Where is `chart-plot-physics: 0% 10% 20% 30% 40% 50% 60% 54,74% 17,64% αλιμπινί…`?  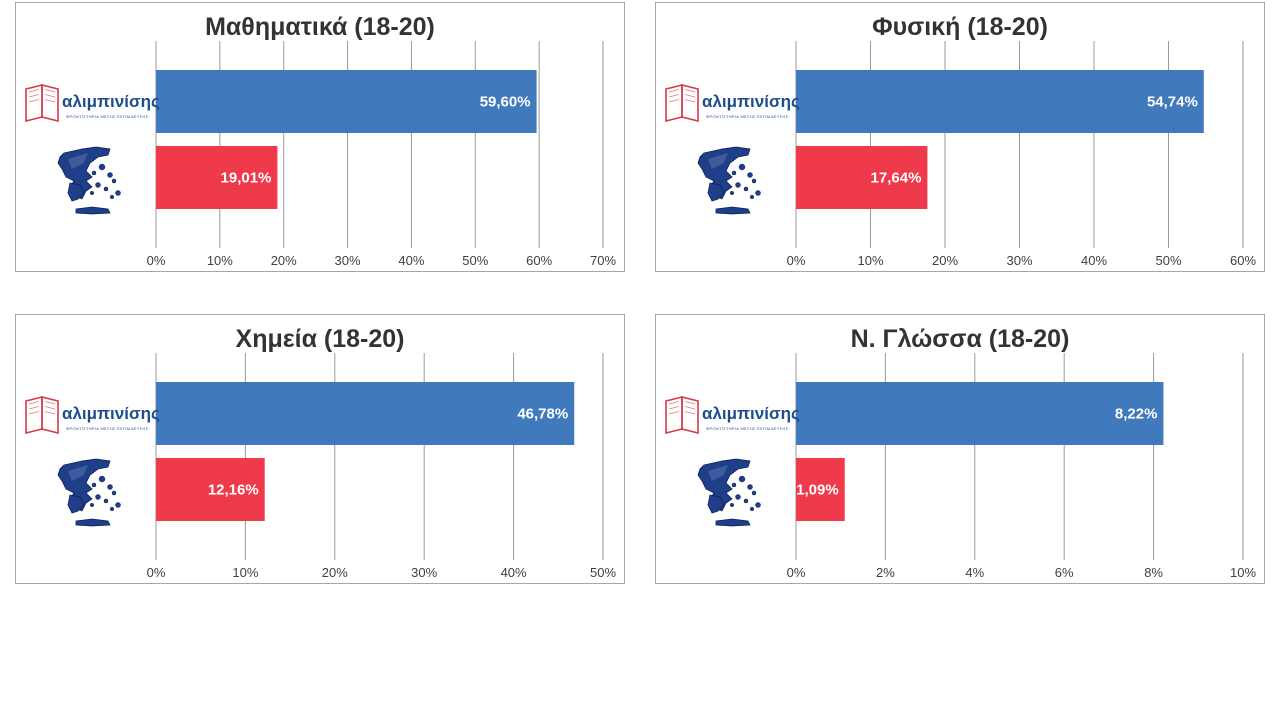 chart-plot-physics: 0% 10% 20% 30% 40% 50% 60% 54,74% 17,64% αλιμπινί… is located at coordinates (960, 154).